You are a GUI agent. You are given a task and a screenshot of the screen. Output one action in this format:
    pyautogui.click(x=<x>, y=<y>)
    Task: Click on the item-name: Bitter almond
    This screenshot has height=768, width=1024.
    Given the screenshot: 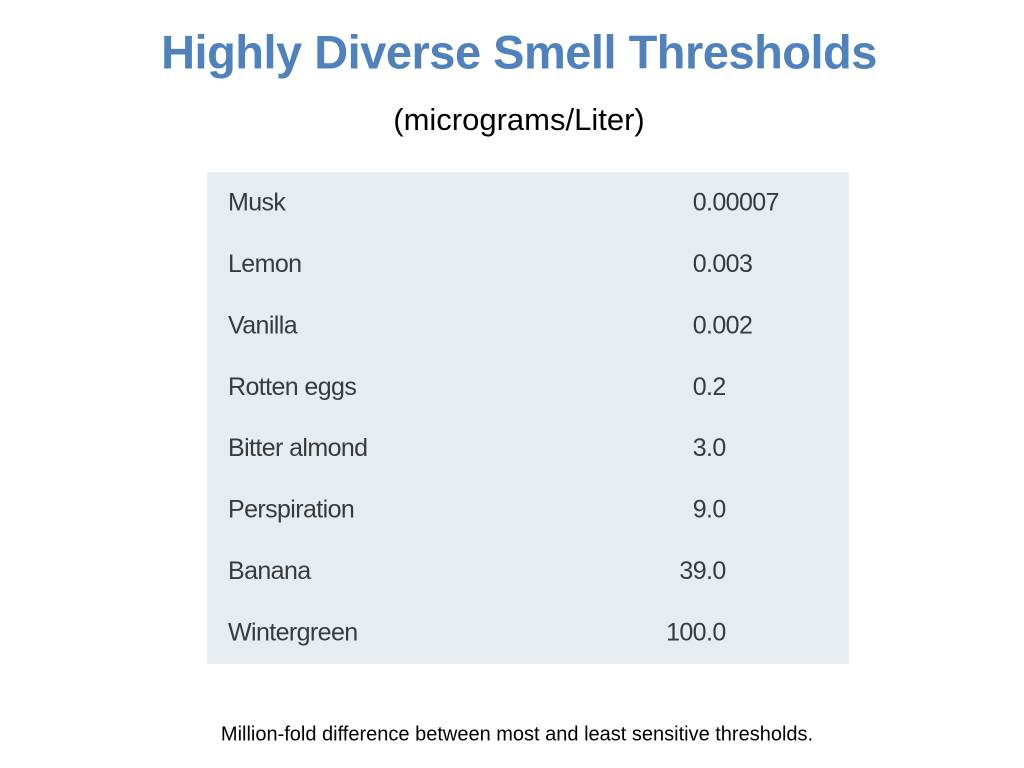 What is the action you would take?
    pyautogui.click(x=298, y=448)
    